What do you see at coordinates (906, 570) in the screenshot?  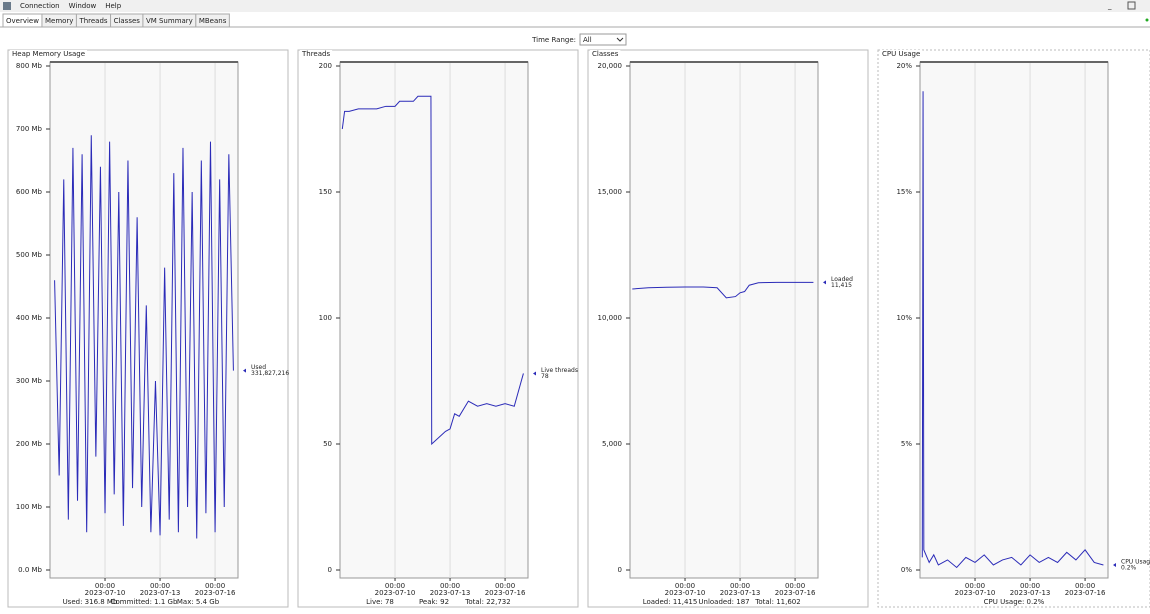 I see `y-tick-label: 0%` at bounding box center [906, 570].